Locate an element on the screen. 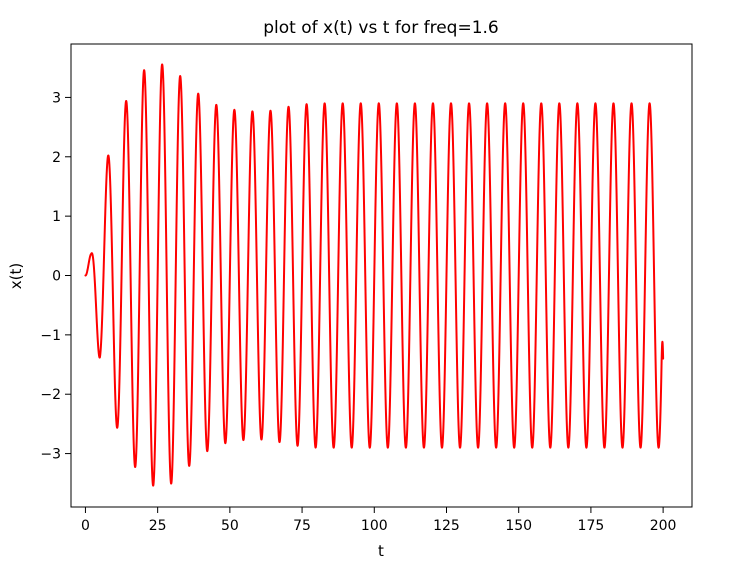 The width and height of the screenshot is (732, 568). x-tick-label: 125 is located at coordinates (446, 526).